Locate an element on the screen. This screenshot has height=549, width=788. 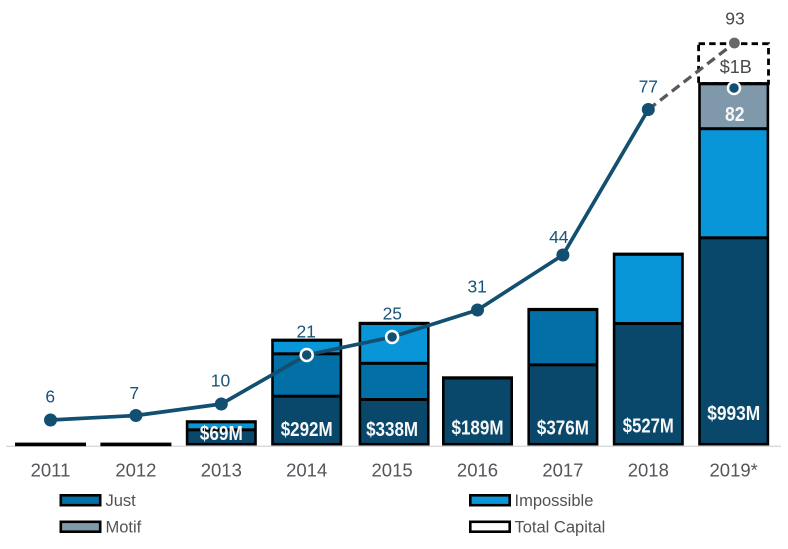
svg-text: 31 is located at coordinates (476, 287).